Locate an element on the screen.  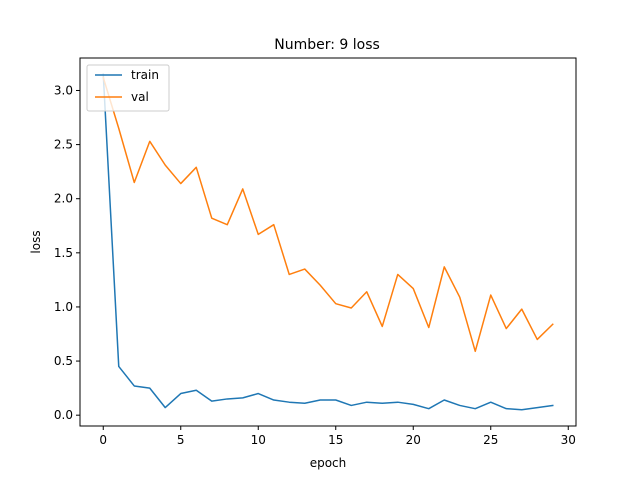
y-tick-label: 3.0 is located at coordinates (63, 90).